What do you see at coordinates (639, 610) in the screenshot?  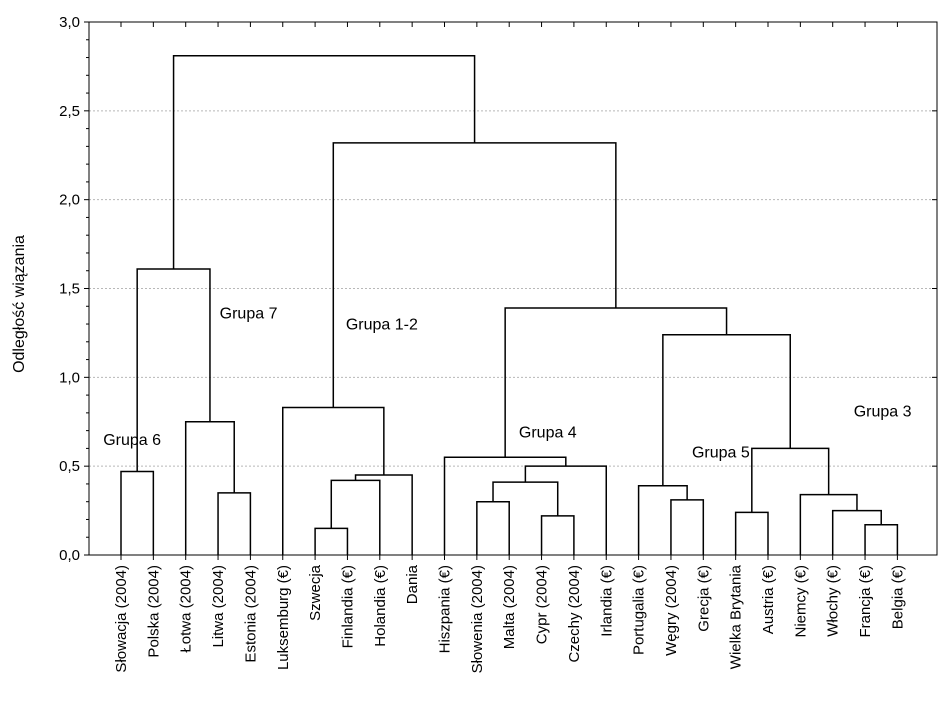 I see `leaf-label: Portugalia (€)` at bounding box center [639, 610].